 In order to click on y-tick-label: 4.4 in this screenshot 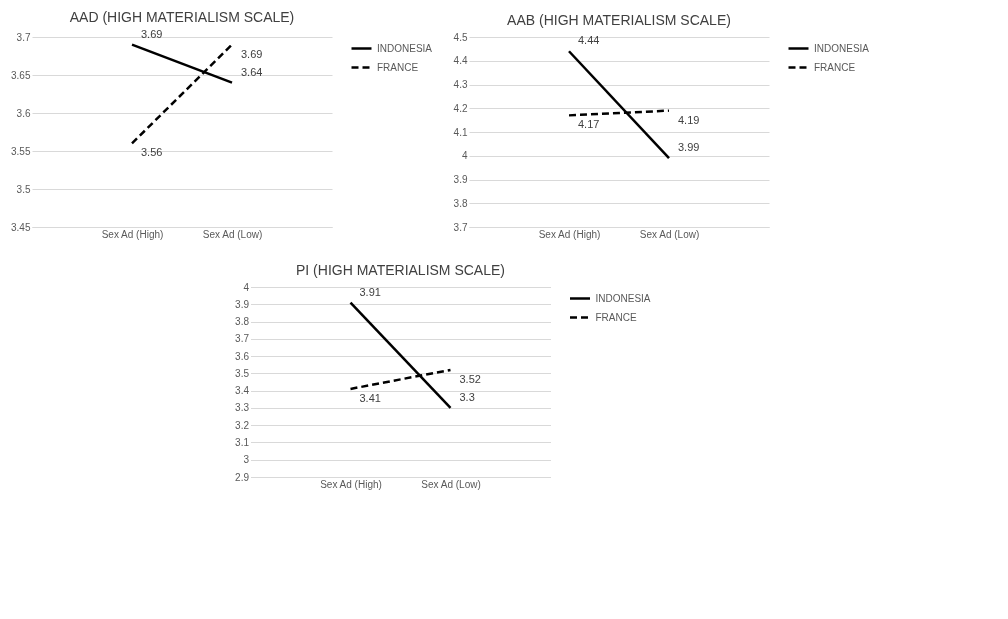, I will do `click(460, 61)`.